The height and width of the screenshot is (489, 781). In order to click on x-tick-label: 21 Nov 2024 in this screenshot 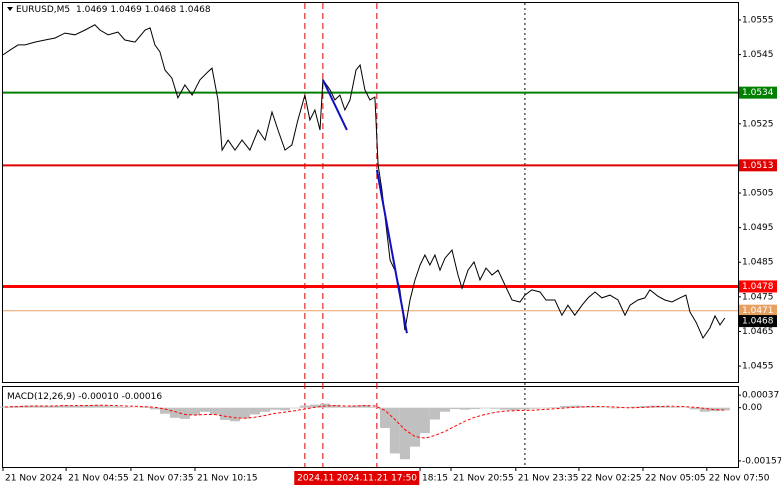, I will do `click(34, 479)`.